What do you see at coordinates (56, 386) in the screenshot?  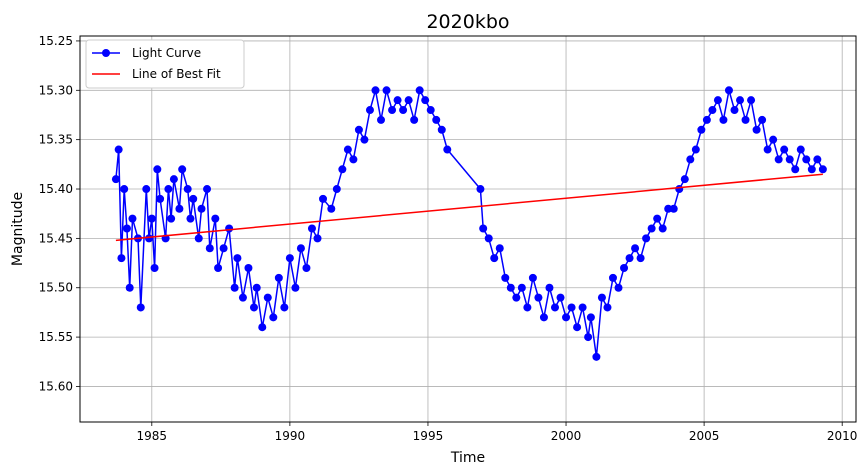 I see `y-tick-label: 15.60` at bounding box center [56, 386].